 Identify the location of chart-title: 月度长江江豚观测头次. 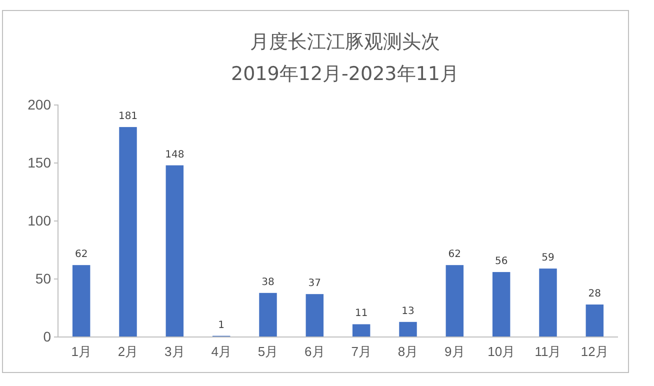
(345, 42).